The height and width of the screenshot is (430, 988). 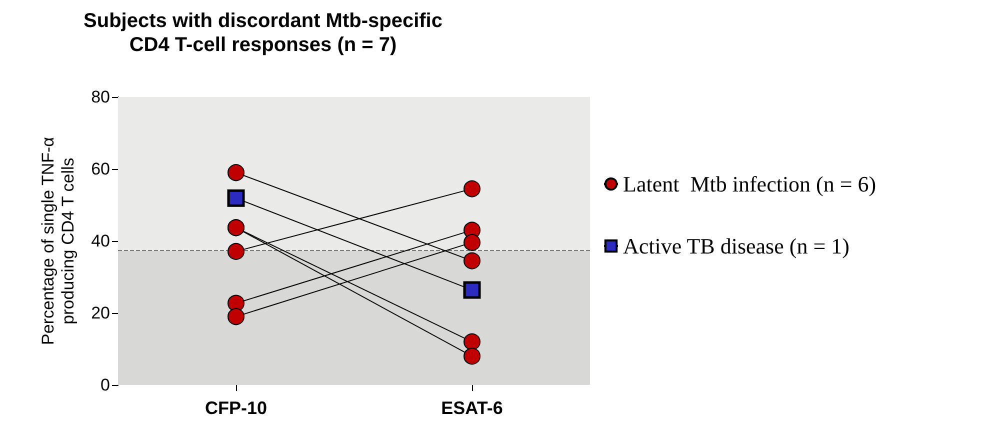 What do you see at coordinates (472, 408) in the screenshot?
I see `x-tick-label: ESAT-6` at bounding box center [472, 408].